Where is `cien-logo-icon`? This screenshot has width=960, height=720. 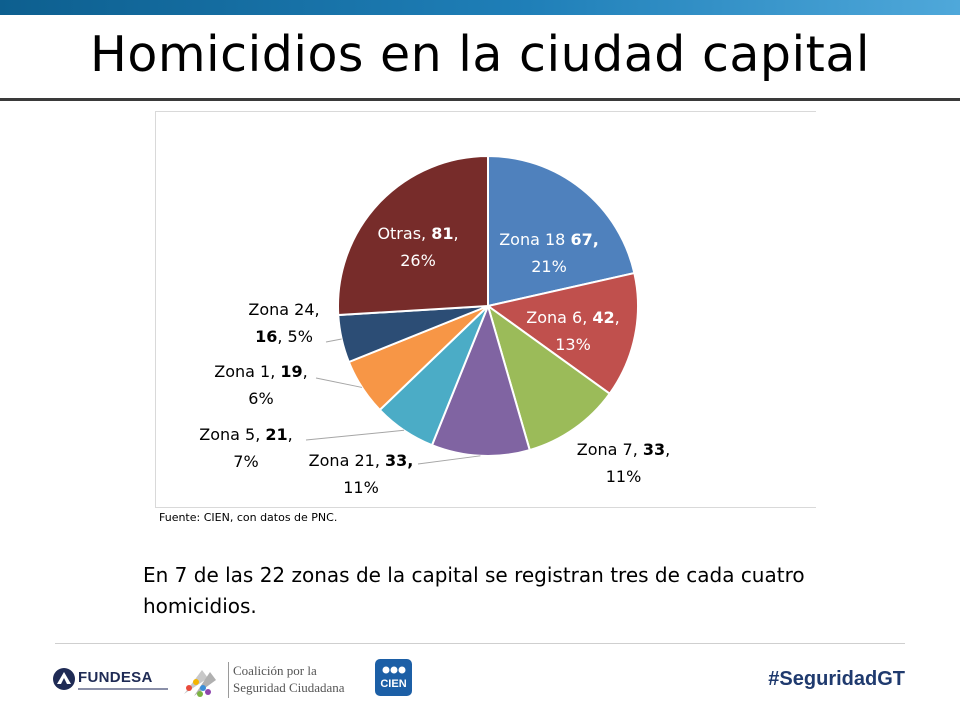
cien-logo-icon is located at coordinates (394, 670).